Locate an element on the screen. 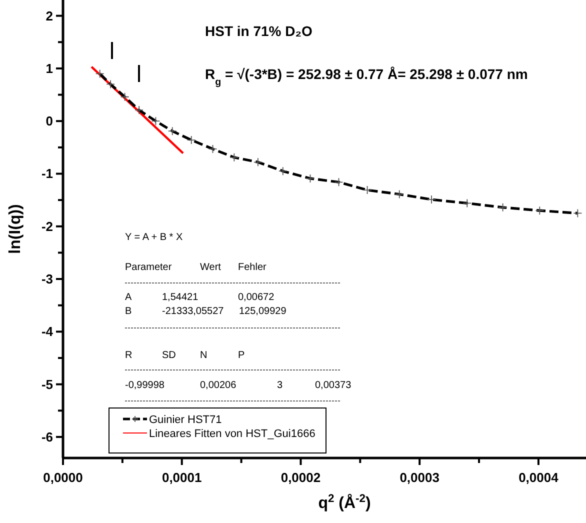 The height and width of the screenshot is (523, 586). annotation: 0,00373 is located at coordinates (333, 385).